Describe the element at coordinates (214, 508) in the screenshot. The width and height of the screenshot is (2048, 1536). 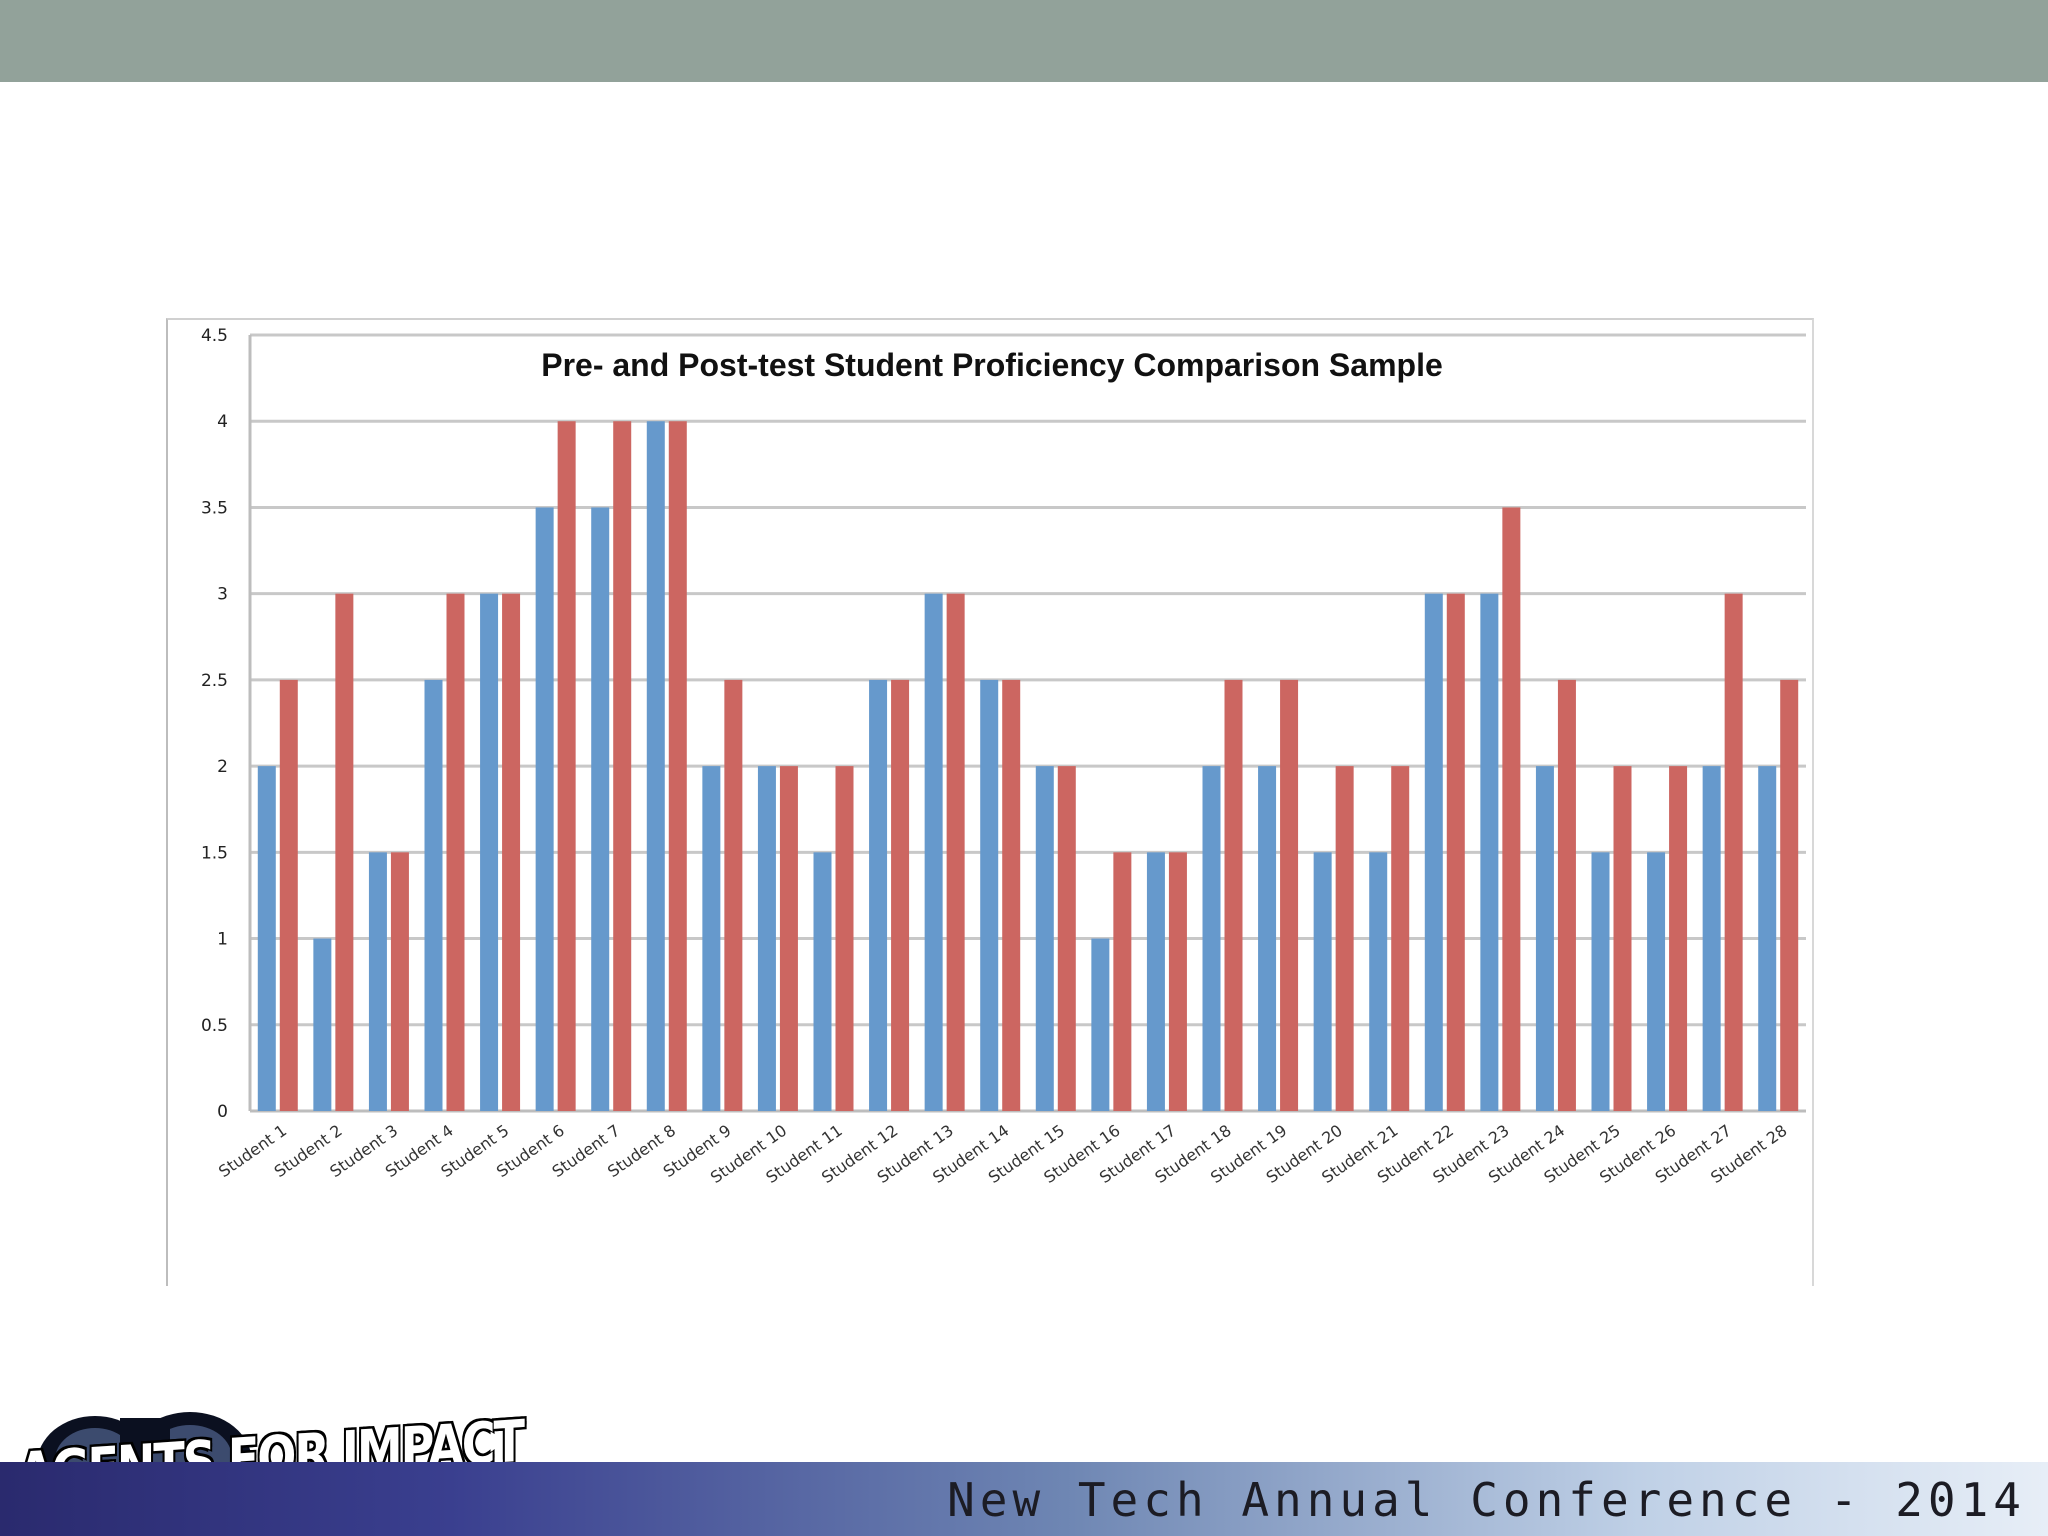
I see `y-tick-label: 3.5` at that location.